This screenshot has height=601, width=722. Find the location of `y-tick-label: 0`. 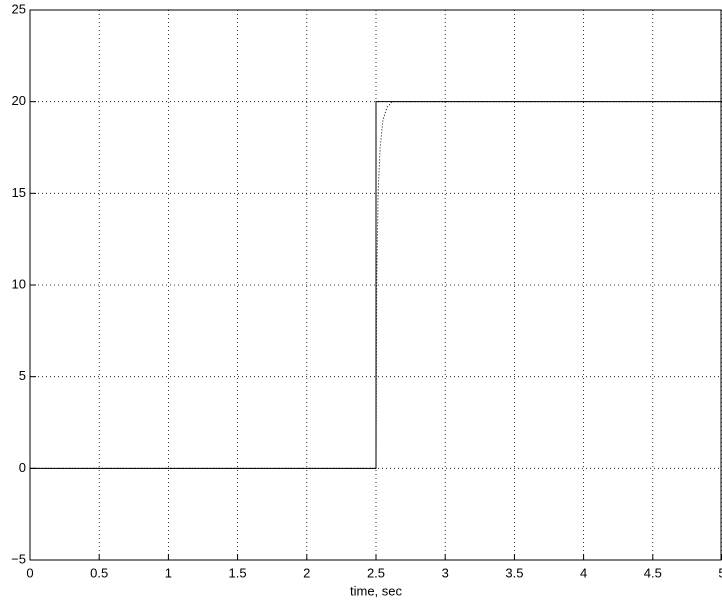

y-tick-label: 0 is located at coordinates (22, 467).